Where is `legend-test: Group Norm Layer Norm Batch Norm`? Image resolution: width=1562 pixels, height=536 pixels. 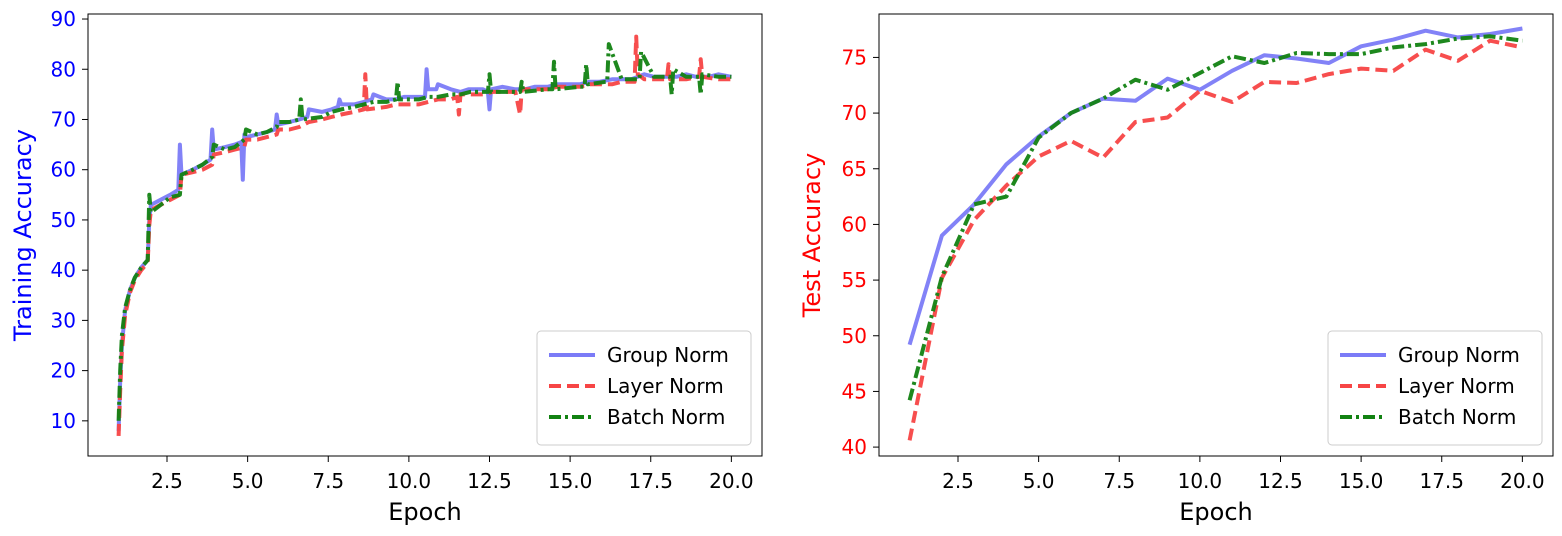 legend-test: Group Norm Layer Norm Batch Norm is located at coordinates (1435, 388).